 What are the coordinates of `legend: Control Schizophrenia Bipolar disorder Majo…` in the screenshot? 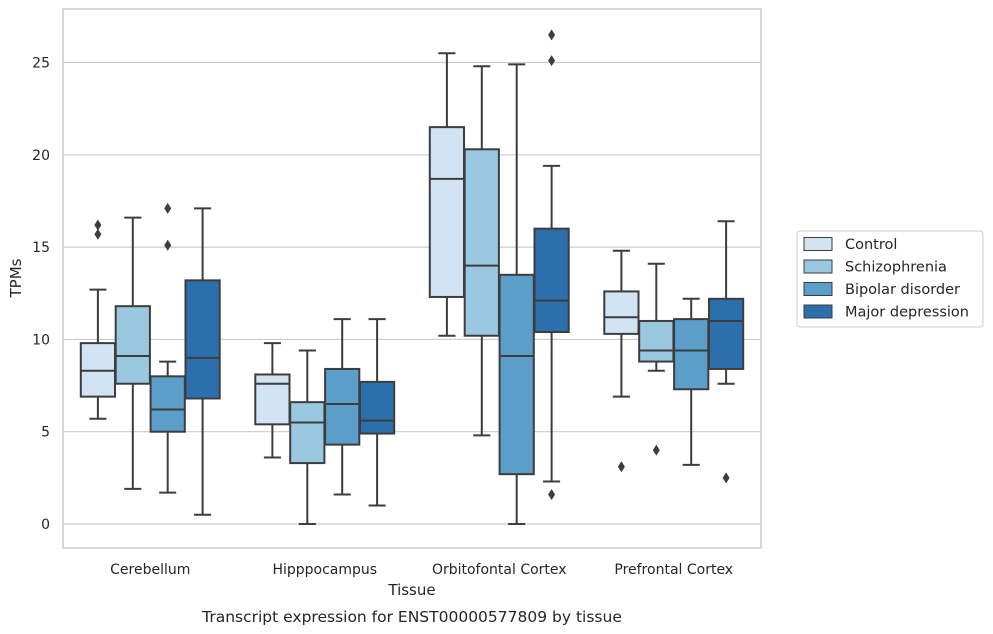 It's located at (890, 279).